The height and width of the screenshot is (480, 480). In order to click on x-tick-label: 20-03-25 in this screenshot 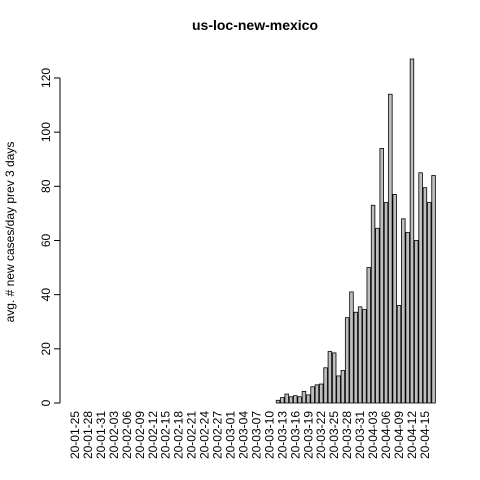, I will do `click(334, 435)`.